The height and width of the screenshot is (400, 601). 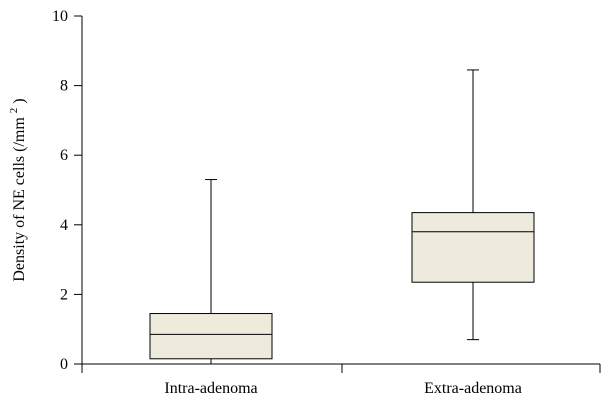 I want to click on box-plot-extra-adenoma, so click(x=473, y=205).